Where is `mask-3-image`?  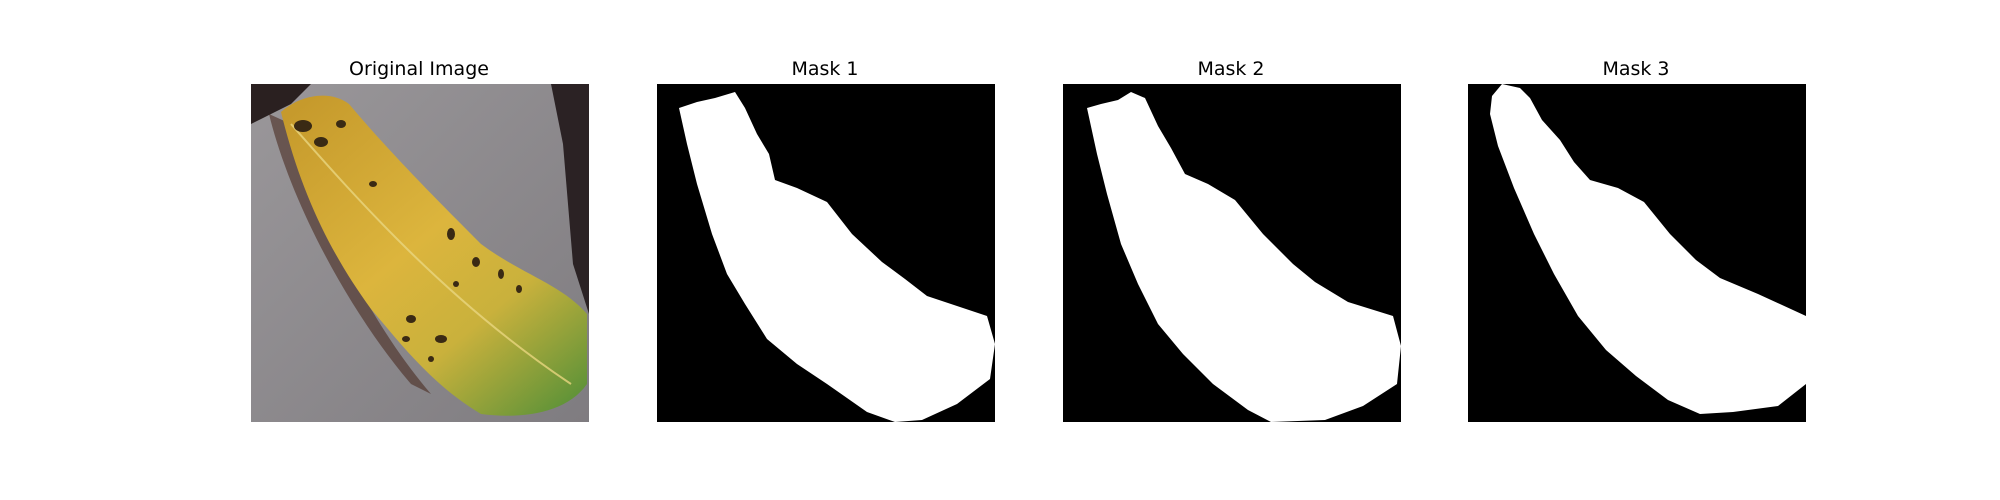
mask-3-image is located at coordinates (1637, 253).